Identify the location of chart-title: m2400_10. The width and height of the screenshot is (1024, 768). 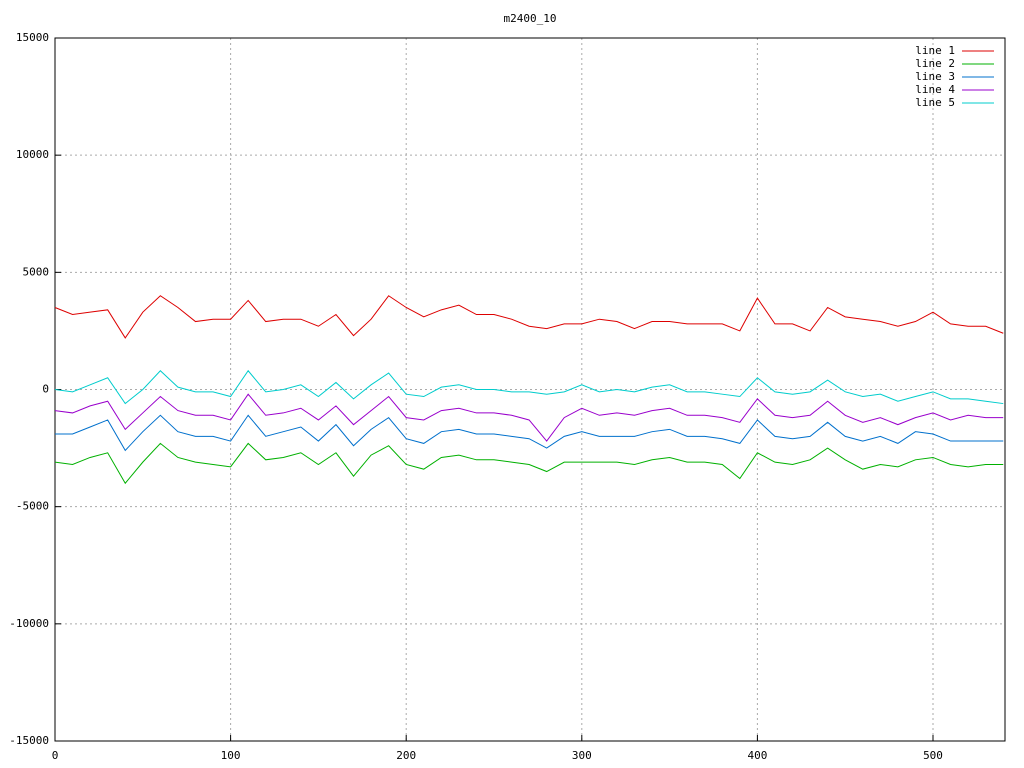
(530, 18).